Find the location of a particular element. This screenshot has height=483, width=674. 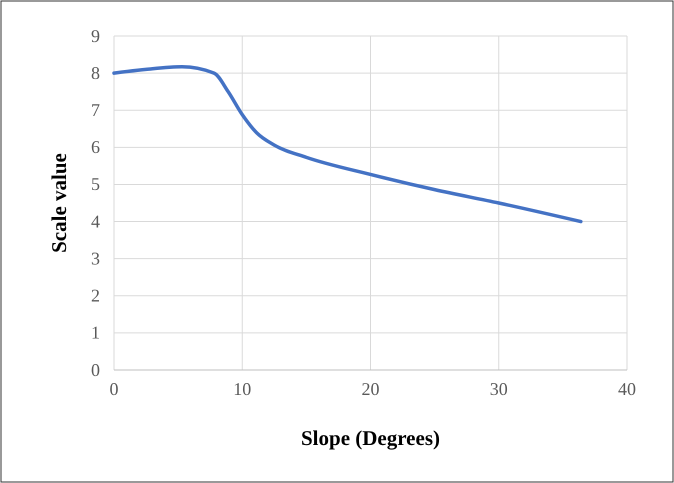

y-tick-label: 3 is located at coordinates (95, 258).